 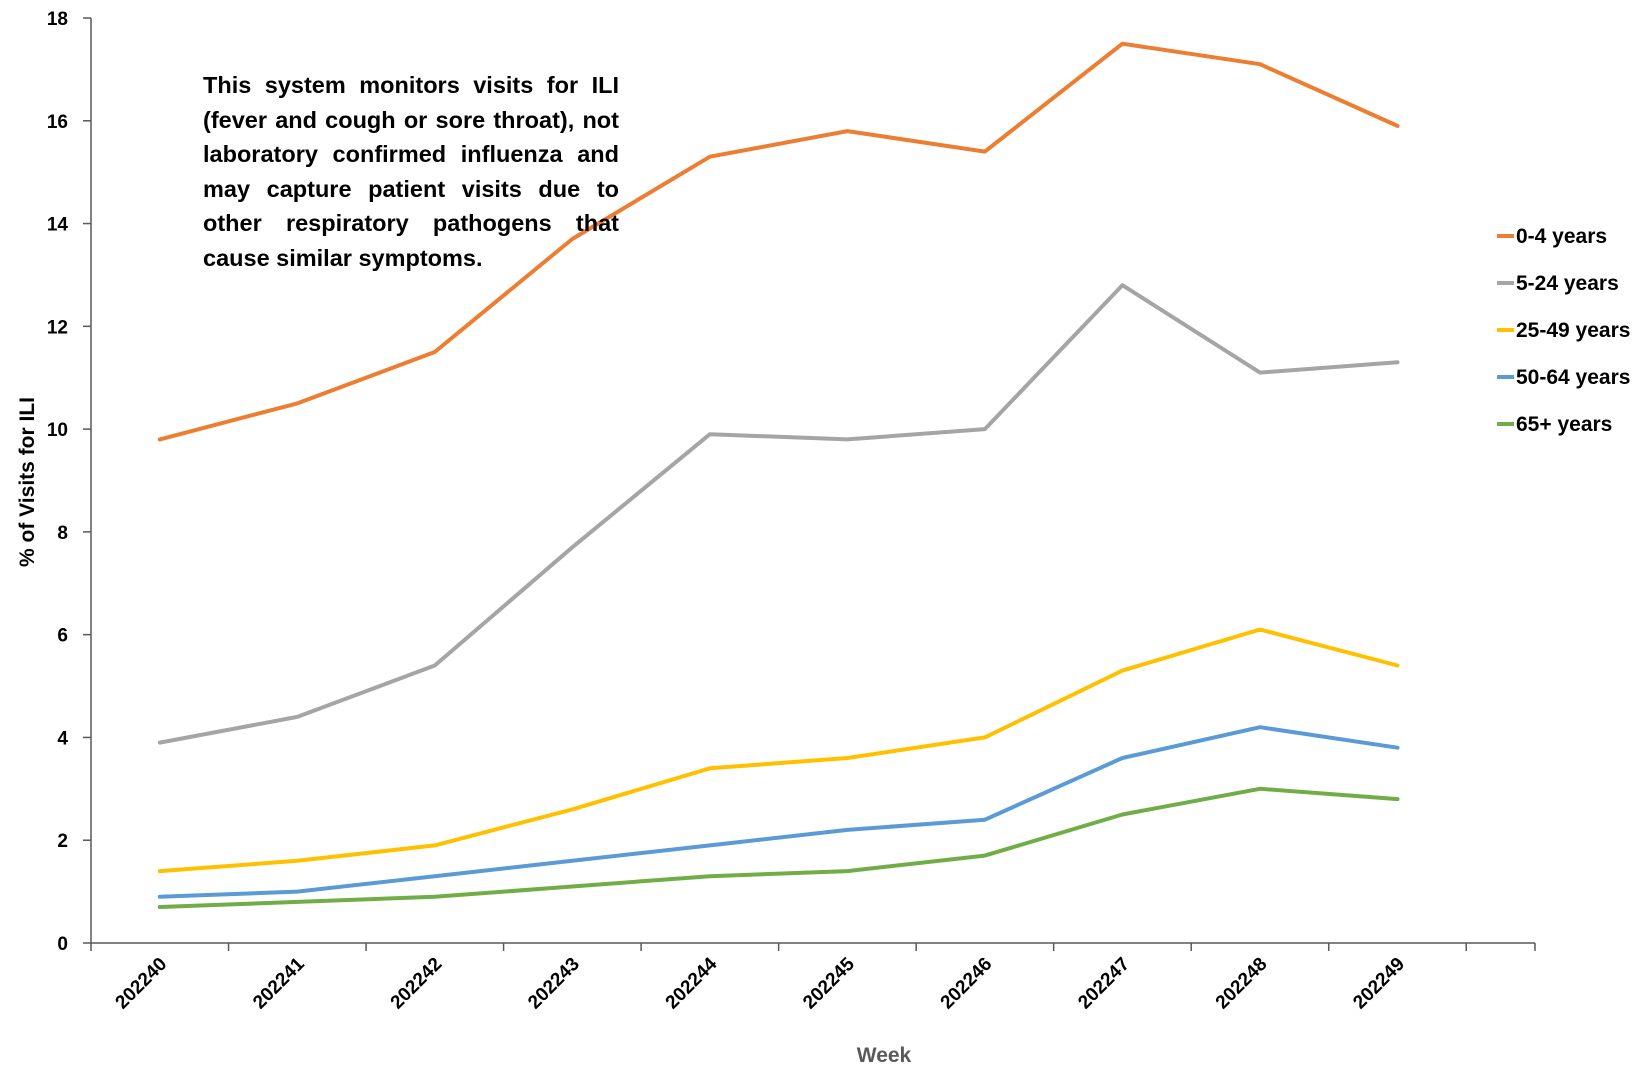 I want to click on y-tick-label: 2, so click(x=62, y=841).